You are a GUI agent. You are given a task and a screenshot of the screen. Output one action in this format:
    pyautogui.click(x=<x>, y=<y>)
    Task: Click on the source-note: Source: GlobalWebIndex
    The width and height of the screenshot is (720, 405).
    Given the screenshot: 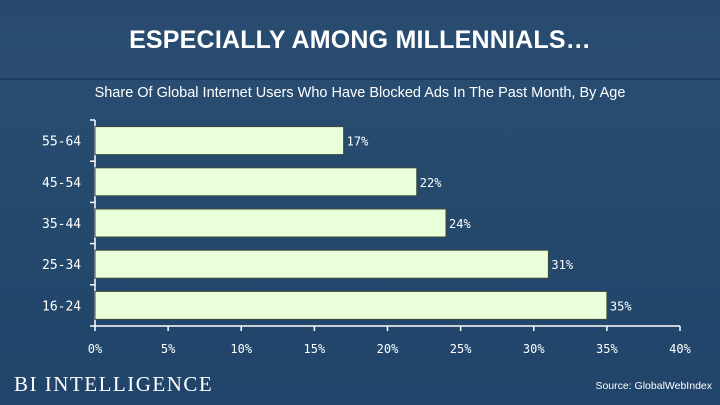 What is the action you would take?
    pyautogui.click(x=653, y=386)
    